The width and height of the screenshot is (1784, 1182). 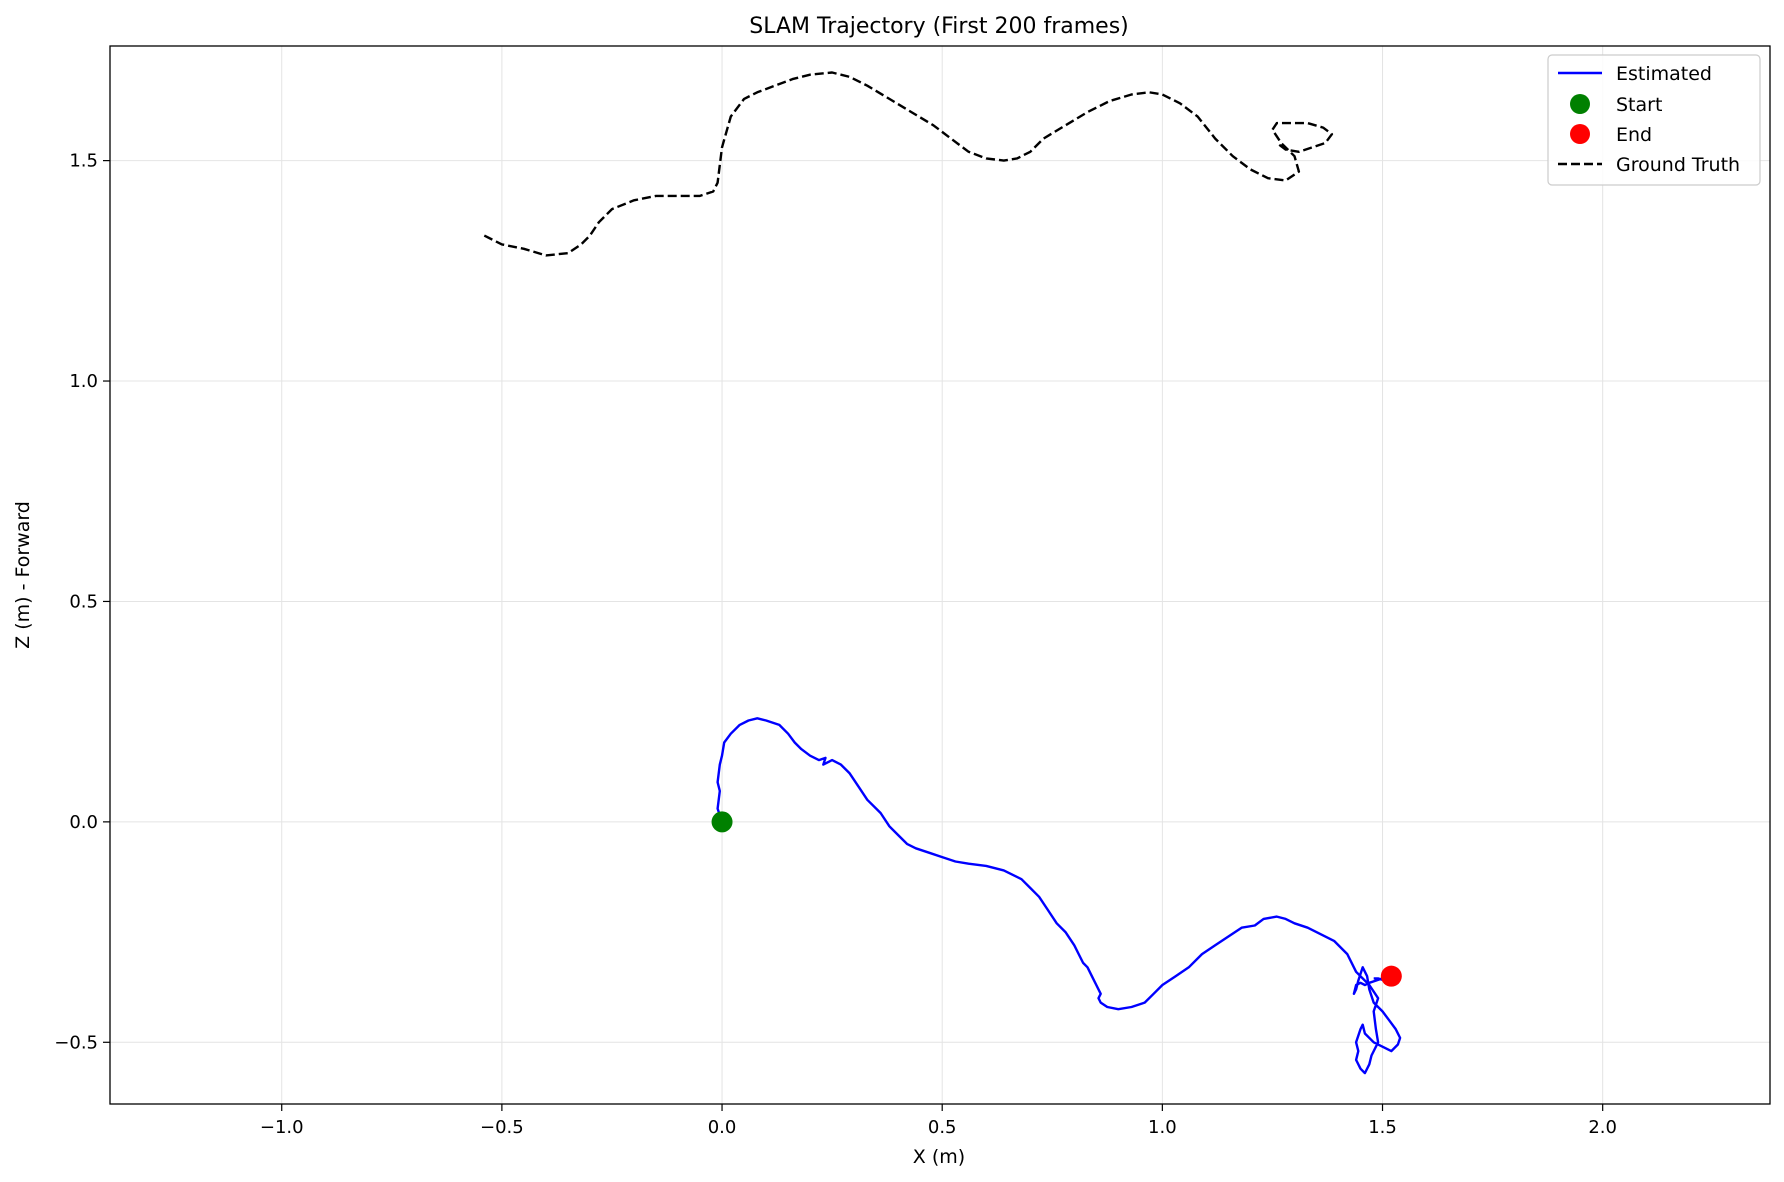 I want to click on y-axis-ticks: −0.5 0.0 0.5 1.0 1.5, so click(x=82, y=602).